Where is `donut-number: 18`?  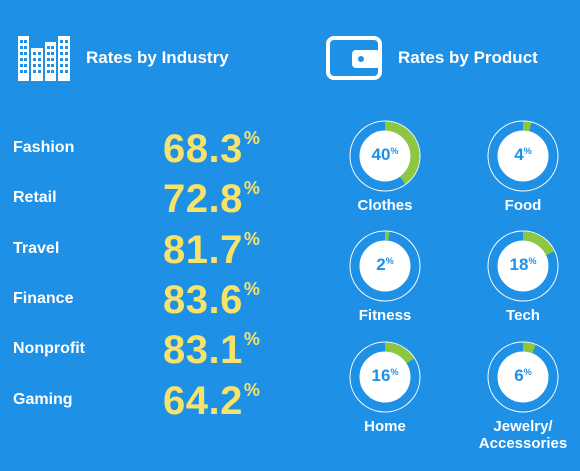
donut-number: 18 is located at coordinates (519, 264).